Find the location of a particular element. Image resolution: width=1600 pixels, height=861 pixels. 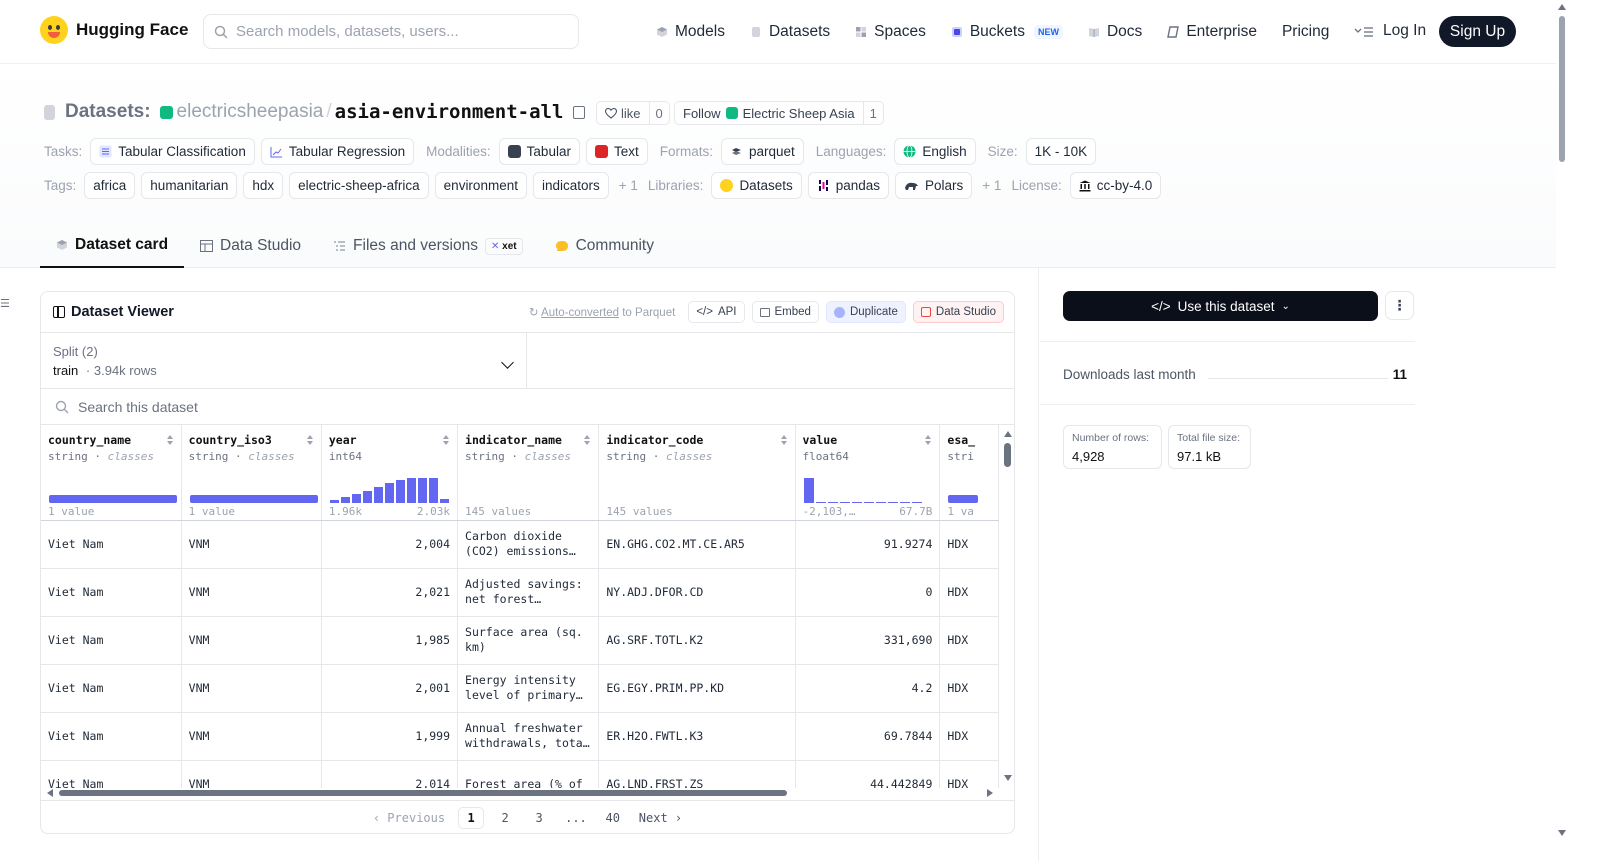

cell-year: 2,004 is located at coordinates (390, 544).